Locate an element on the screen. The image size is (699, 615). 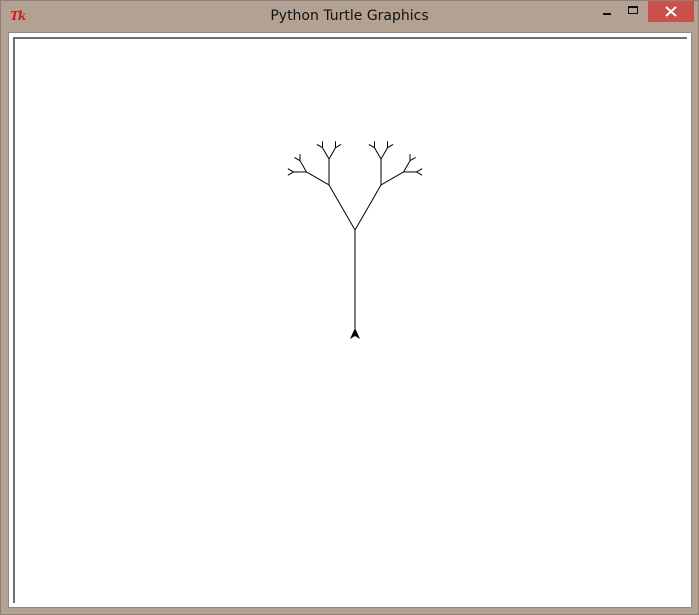
maximize-button is located at coordinates (634, 11).